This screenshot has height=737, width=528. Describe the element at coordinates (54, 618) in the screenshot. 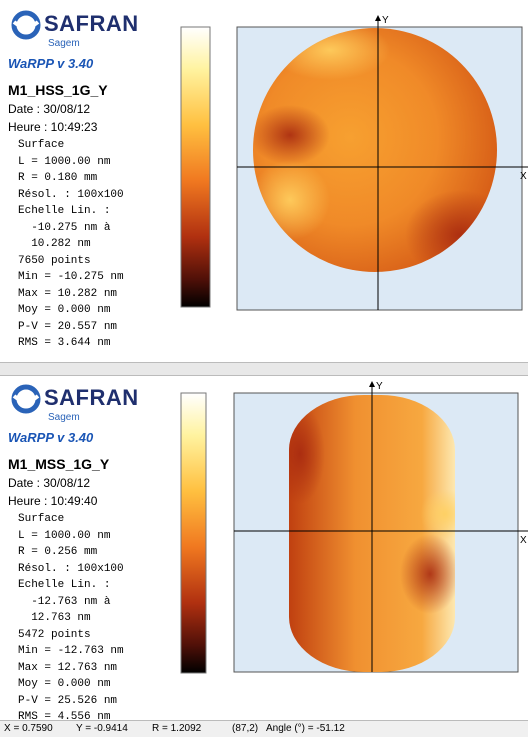

I see `info-line: 12.763 nm` at that location.